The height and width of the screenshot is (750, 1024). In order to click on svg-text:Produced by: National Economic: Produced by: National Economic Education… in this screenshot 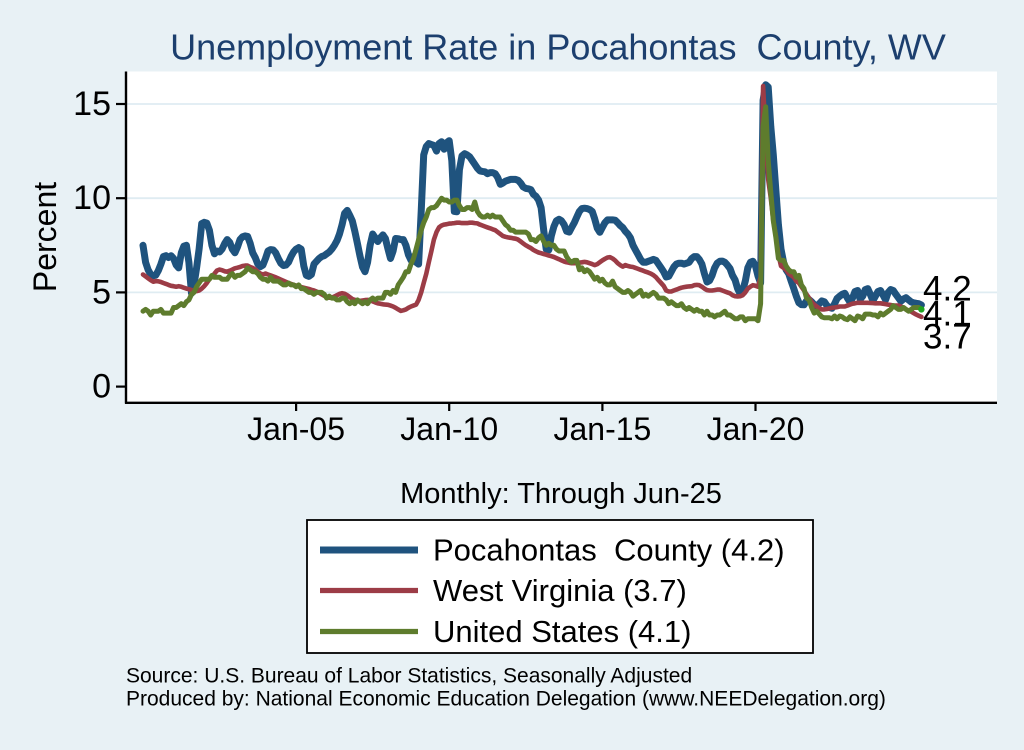, I will do `click(506, 699)`.